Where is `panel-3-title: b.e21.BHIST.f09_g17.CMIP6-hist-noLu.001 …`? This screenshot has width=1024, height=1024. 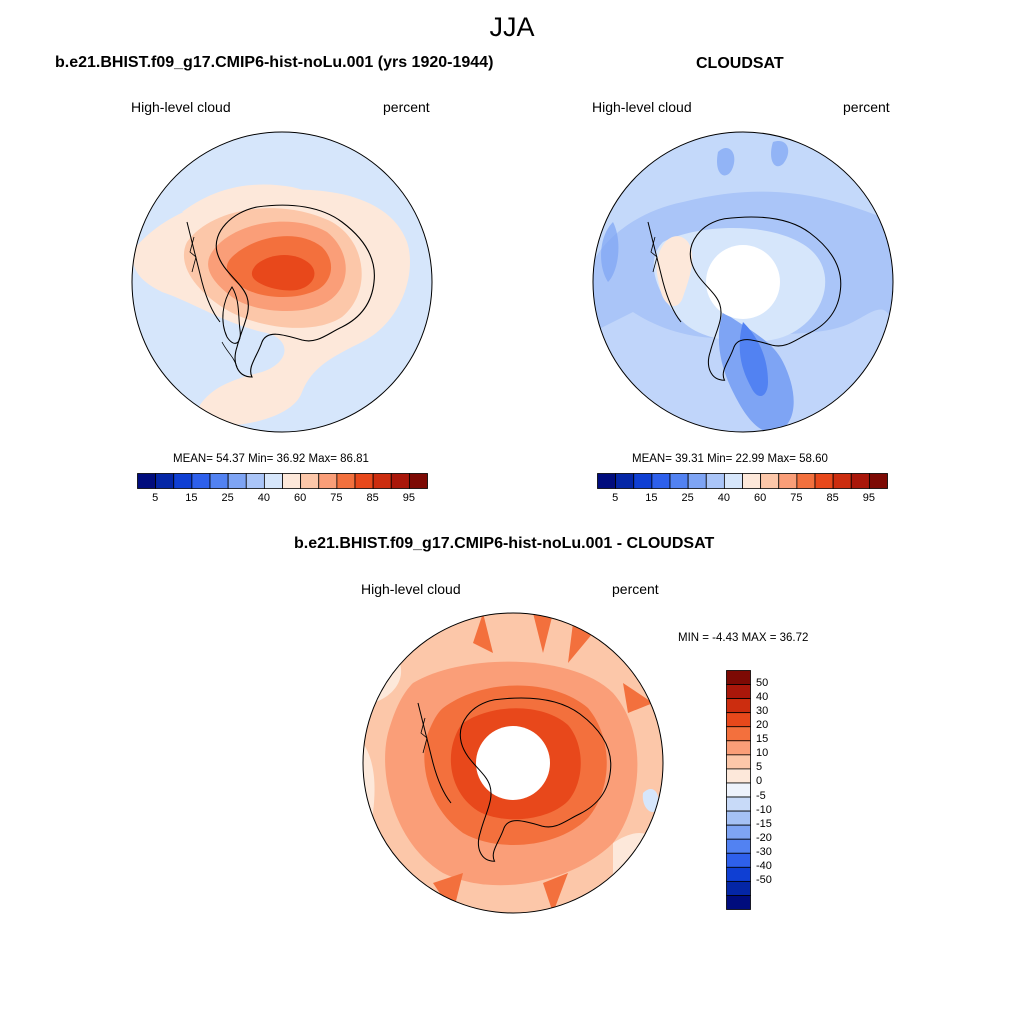 panel-3-title: b.e21.BHIST.f09_g17.CMIP6-hist-noLu.001 … is located at coordinates (504, 543).